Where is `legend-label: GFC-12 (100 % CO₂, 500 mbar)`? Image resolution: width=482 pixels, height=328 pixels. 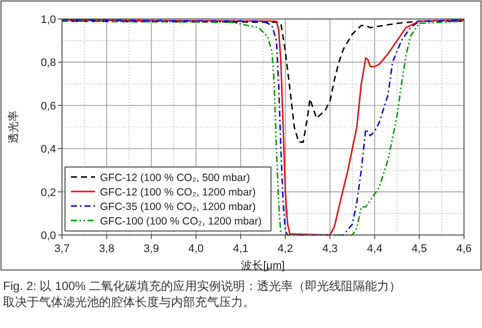 legend-label: GFC-12 (100 % CO₂, 500 mbar) is located at coordinates (175, 178).